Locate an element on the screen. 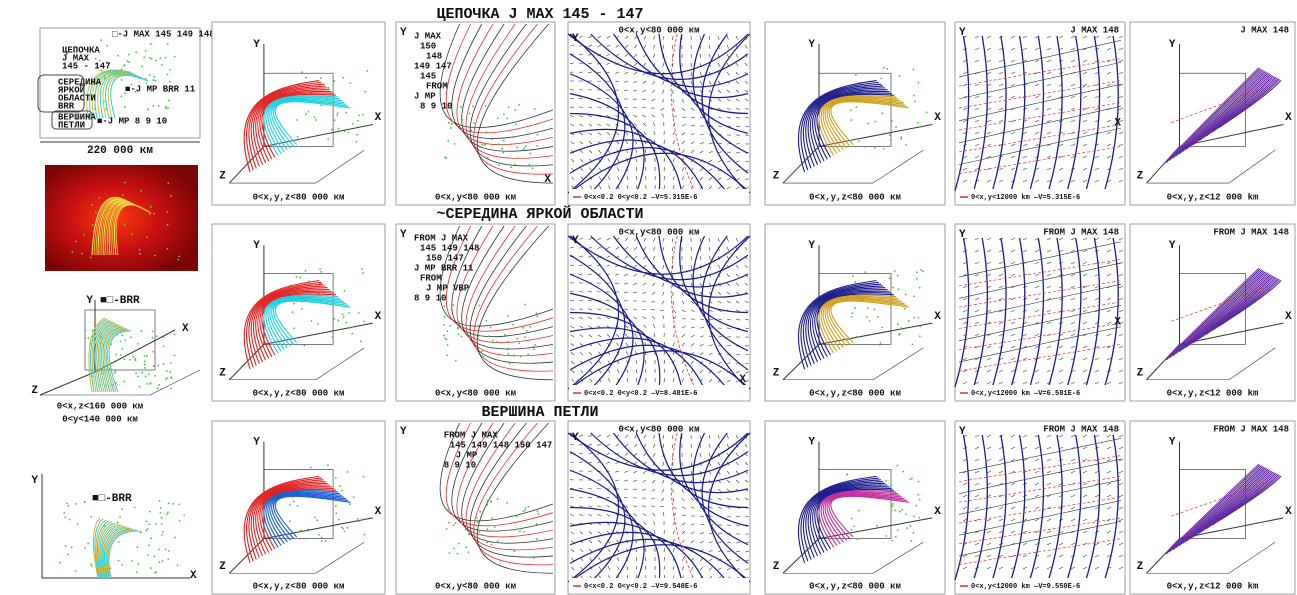 This screenshot has height=595, width=1297. caption: 0<x,y,z<80 000 км is located at coordinates (299, 586).